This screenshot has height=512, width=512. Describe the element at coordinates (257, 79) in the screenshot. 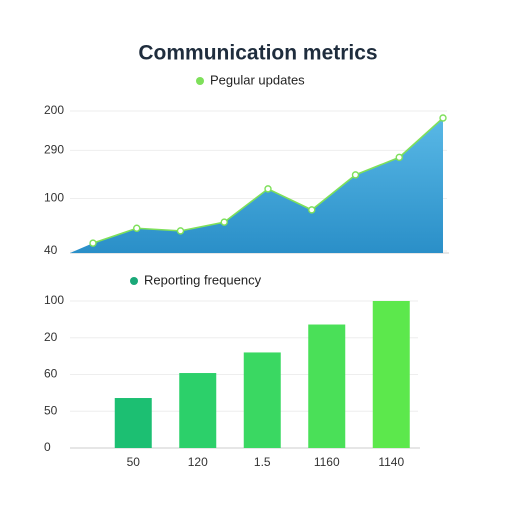

I see `legend-label: Pegular updates` at that location.